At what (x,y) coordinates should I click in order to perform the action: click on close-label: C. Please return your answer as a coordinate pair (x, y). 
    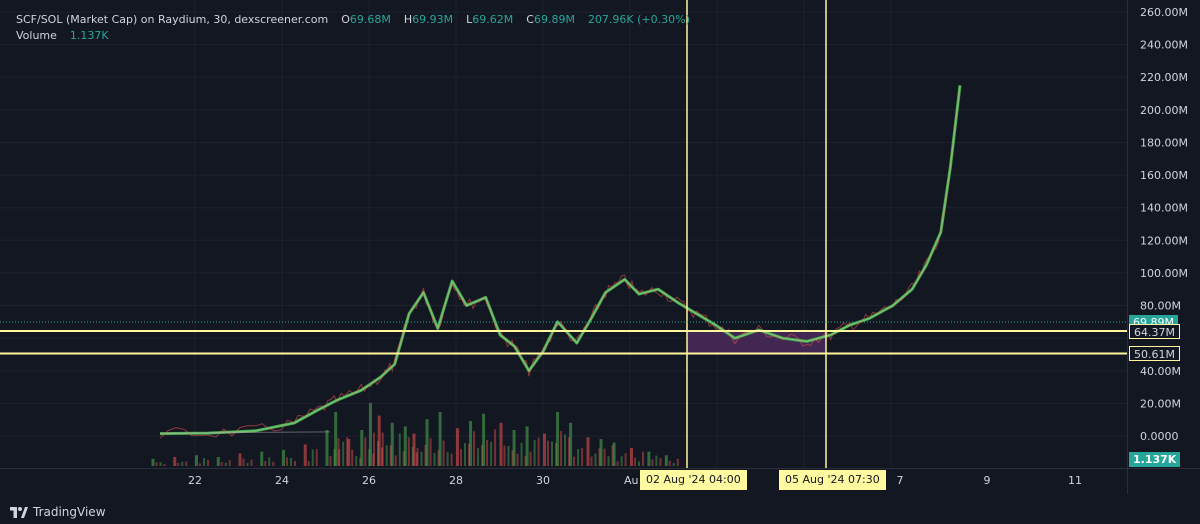
    Looking at the image, I should click on (530, 19).